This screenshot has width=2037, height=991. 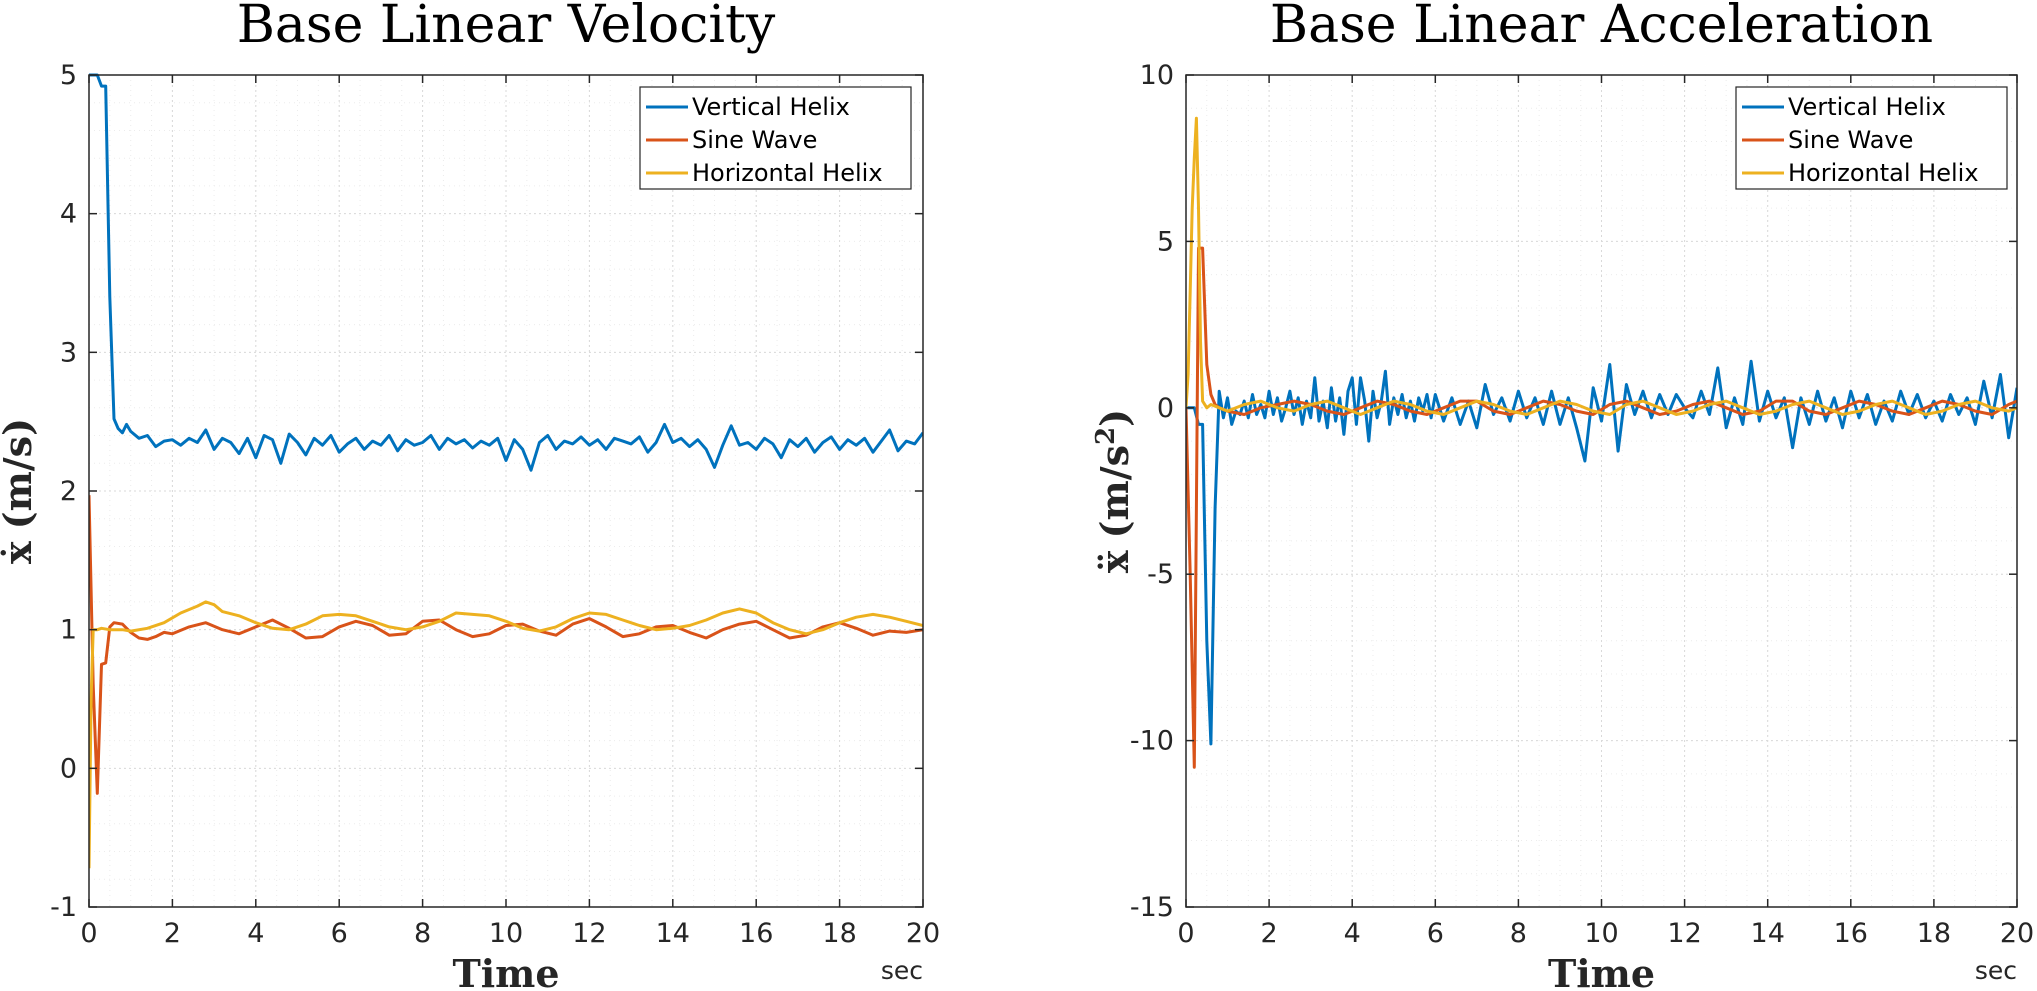 I want to click on y-axis-symbol: ẋ, so click(x=20, y=552).